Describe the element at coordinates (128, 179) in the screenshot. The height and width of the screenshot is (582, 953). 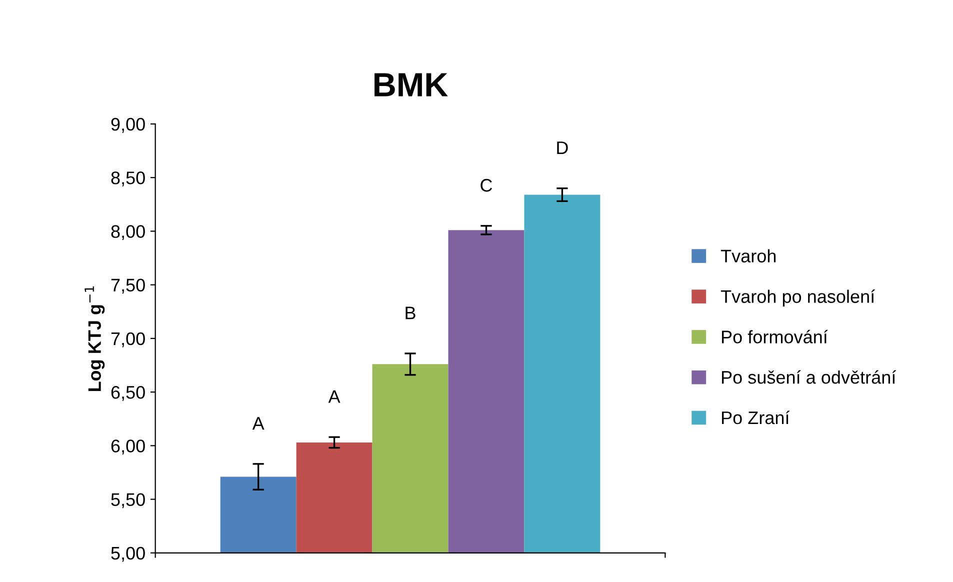
I see `y-tick-label: 8,50` at that location.